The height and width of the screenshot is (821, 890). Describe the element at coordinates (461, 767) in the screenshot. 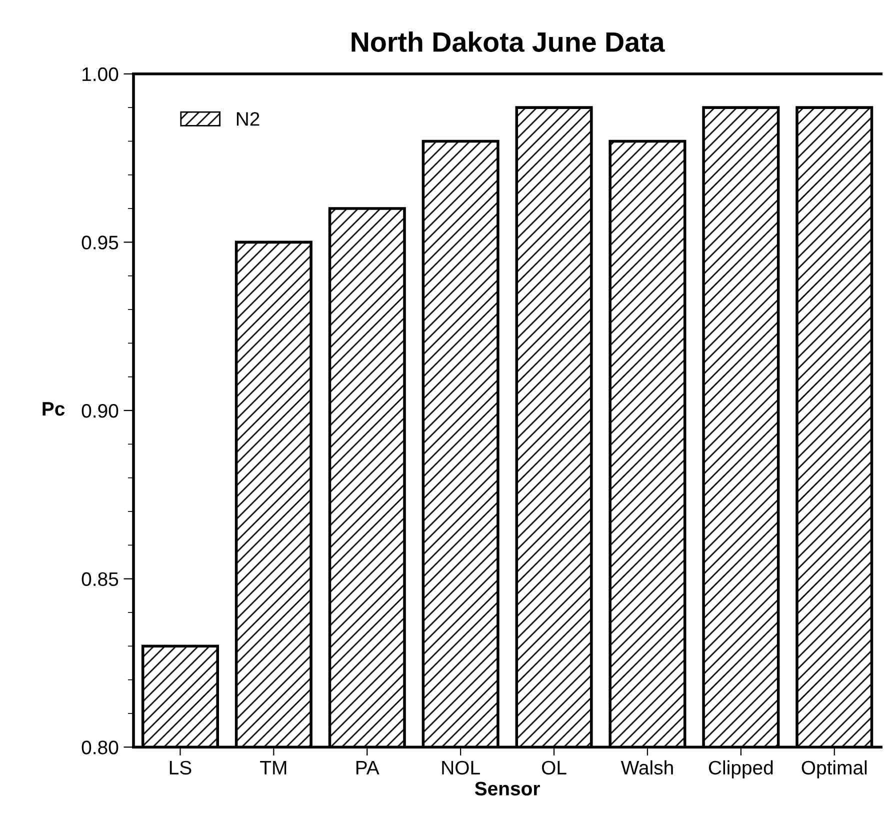

I see `x-tick-label: NOL` at that location.